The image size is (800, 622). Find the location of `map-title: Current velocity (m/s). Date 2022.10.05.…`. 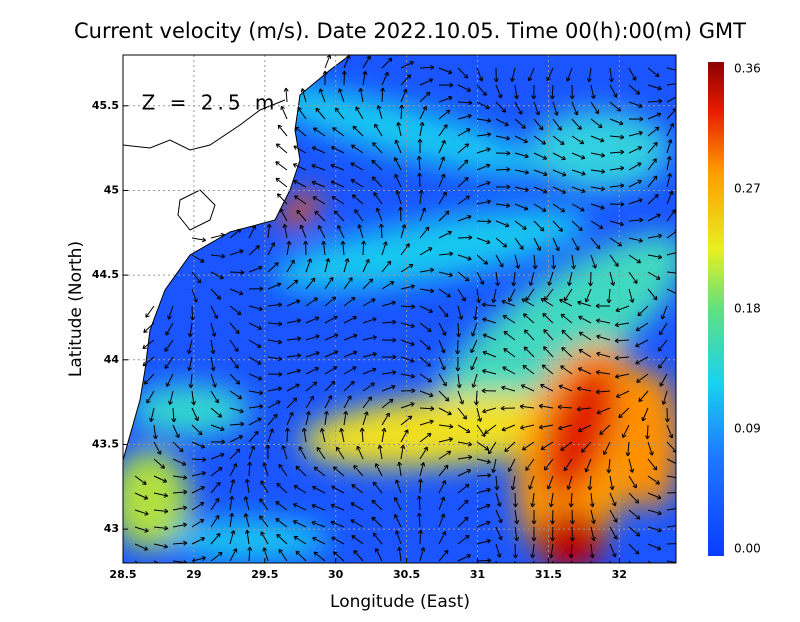

map-title: Current velocity (m/s). Date 2022.10.05.… is located at coordinates (410, 31).